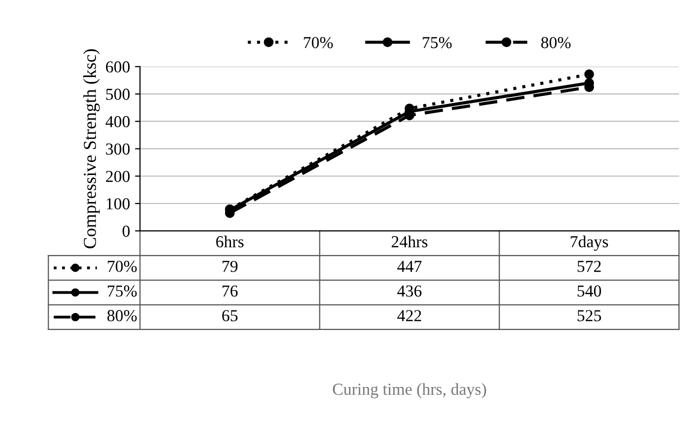 The width and height of the screenshot is (700, 444). What do you see at coordinates (590, 291) in the screenshot?
I see `data-label: 540` at bounding box center [590, 291].